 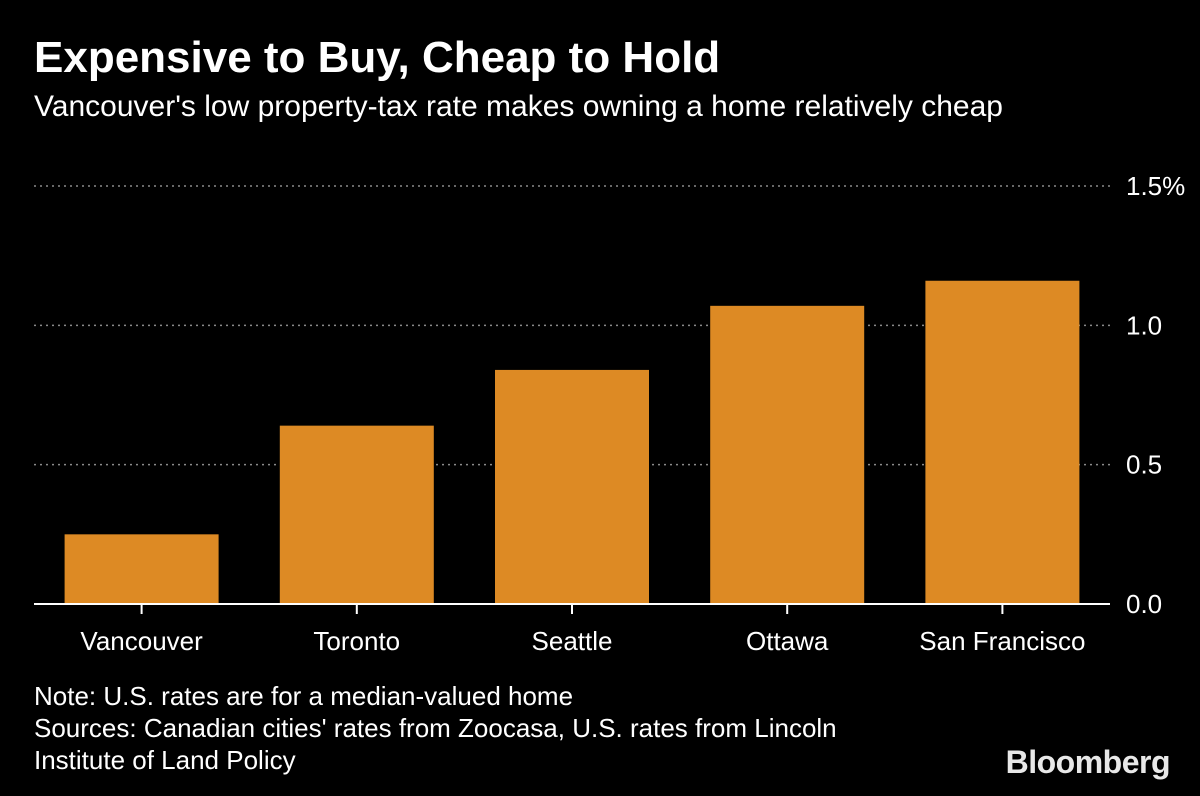 What do you see at coordinates (1144, 325) in the screenshot?
I see `y-tick-label: 1.0` at bounding box center [1144, 325].